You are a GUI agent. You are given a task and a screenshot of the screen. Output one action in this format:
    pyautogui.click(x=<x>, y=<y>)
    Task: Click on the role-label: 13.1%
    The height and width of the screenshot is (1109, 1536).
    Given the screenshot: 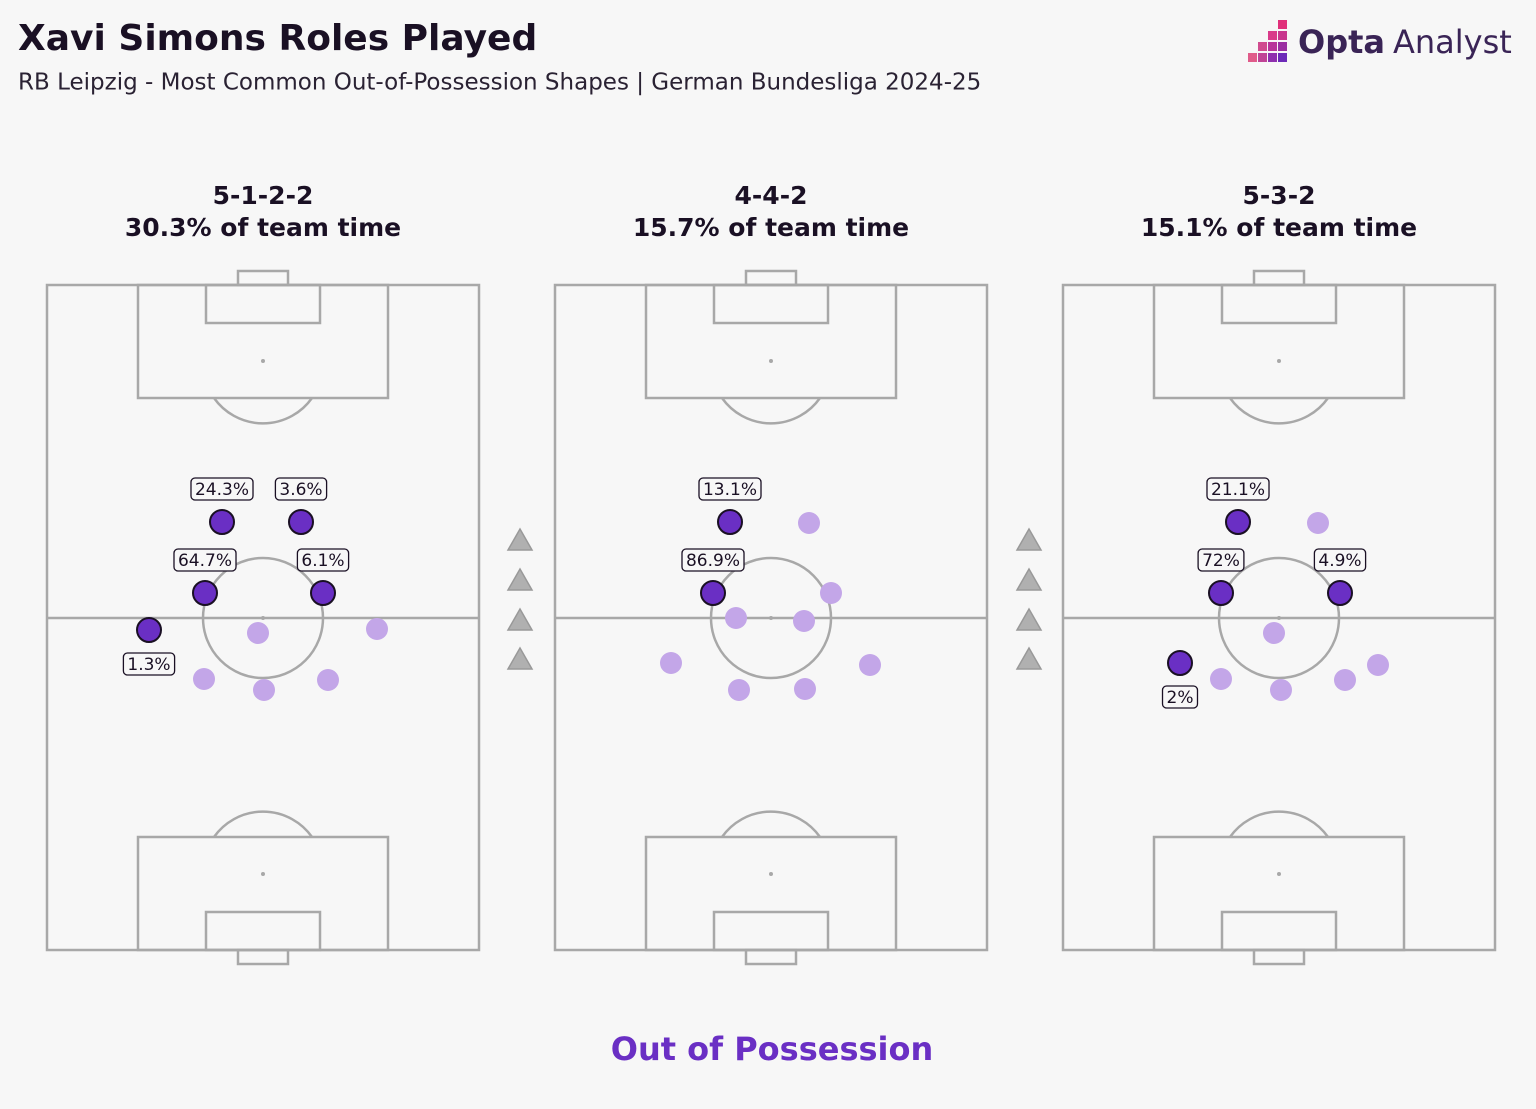 What is the action you would take?
    pyautogui.click(x=730, y=490)
    